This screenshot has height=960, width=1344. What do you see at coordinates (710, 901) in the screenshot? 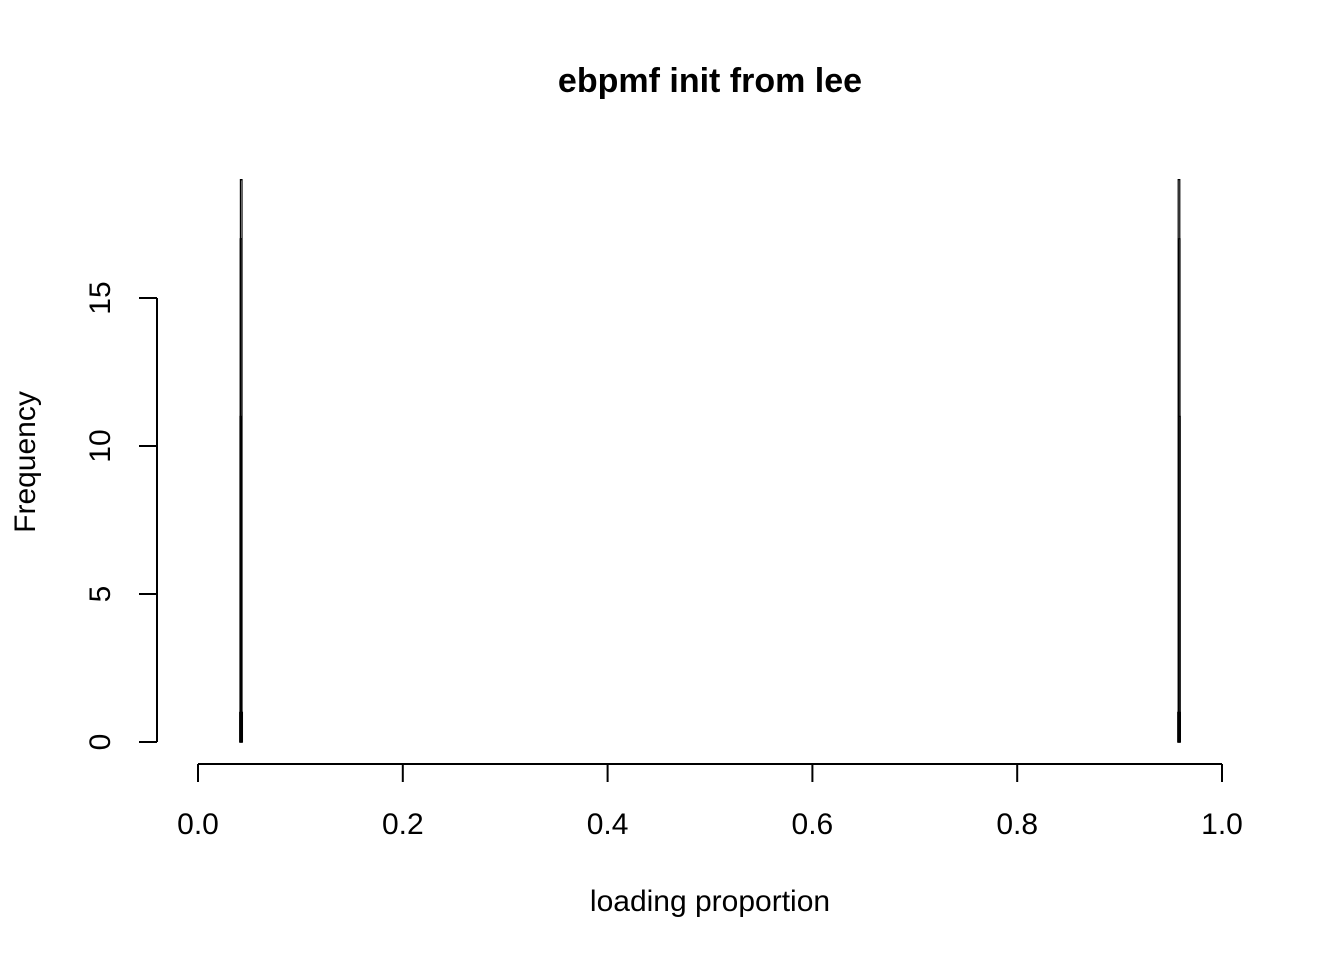
I see `x-axis-label: loading proportion` at bounding box center [710, 901].